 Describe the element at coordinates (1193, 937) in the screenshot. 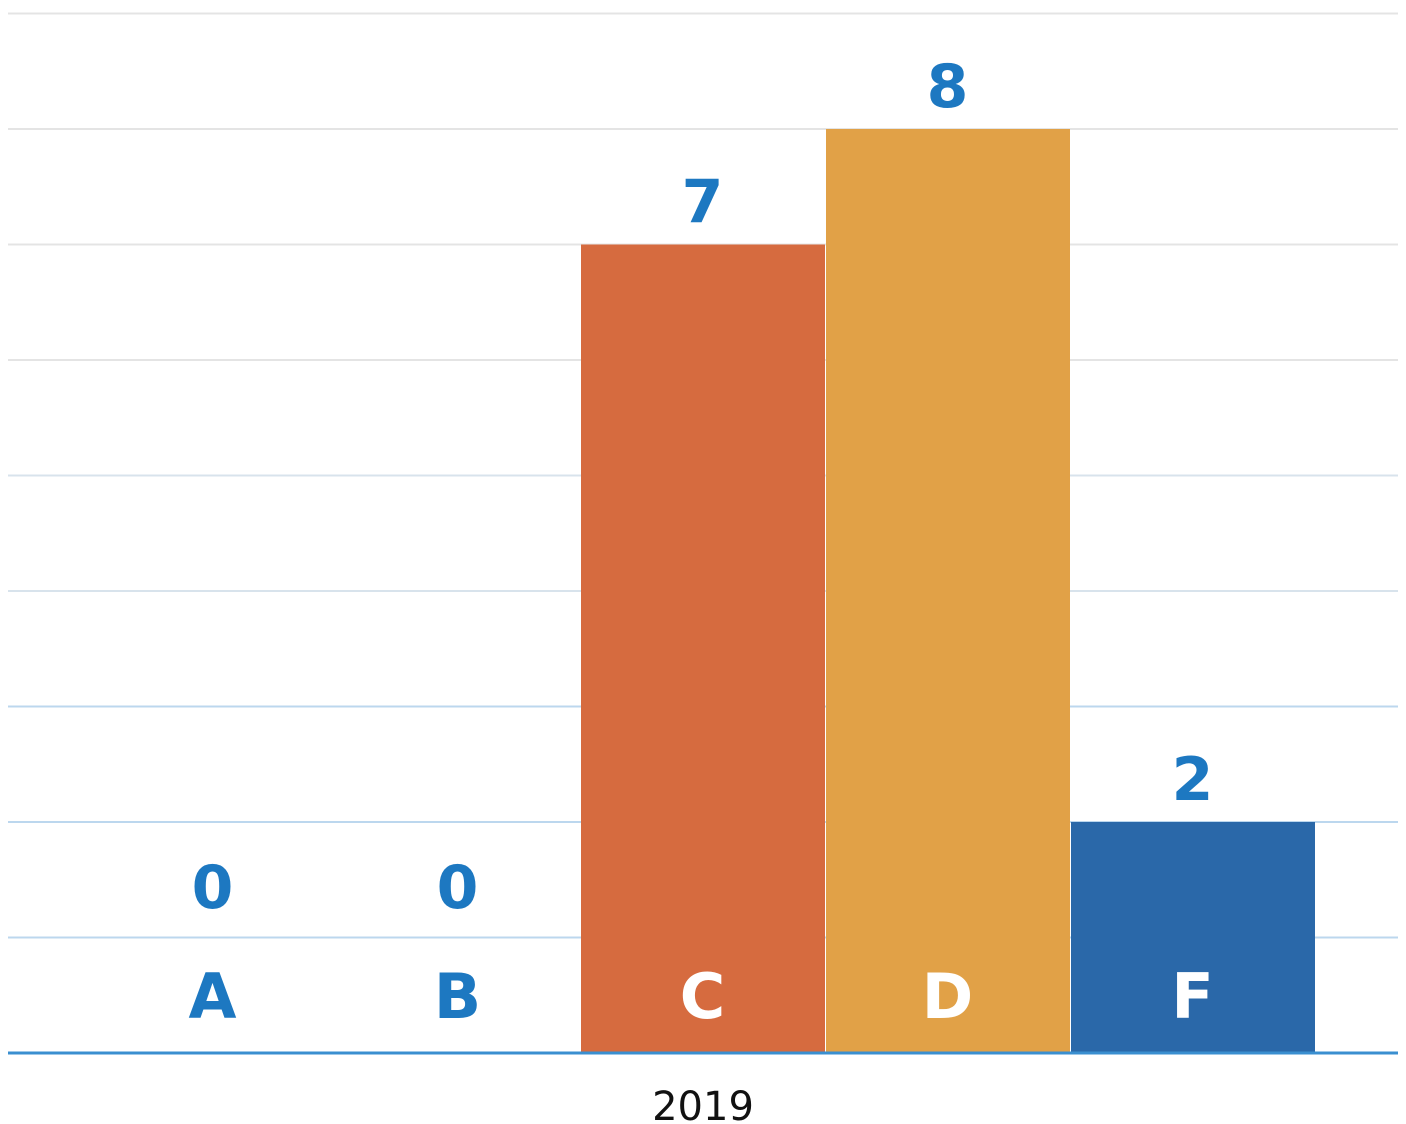

I see `bar-f` at that location.